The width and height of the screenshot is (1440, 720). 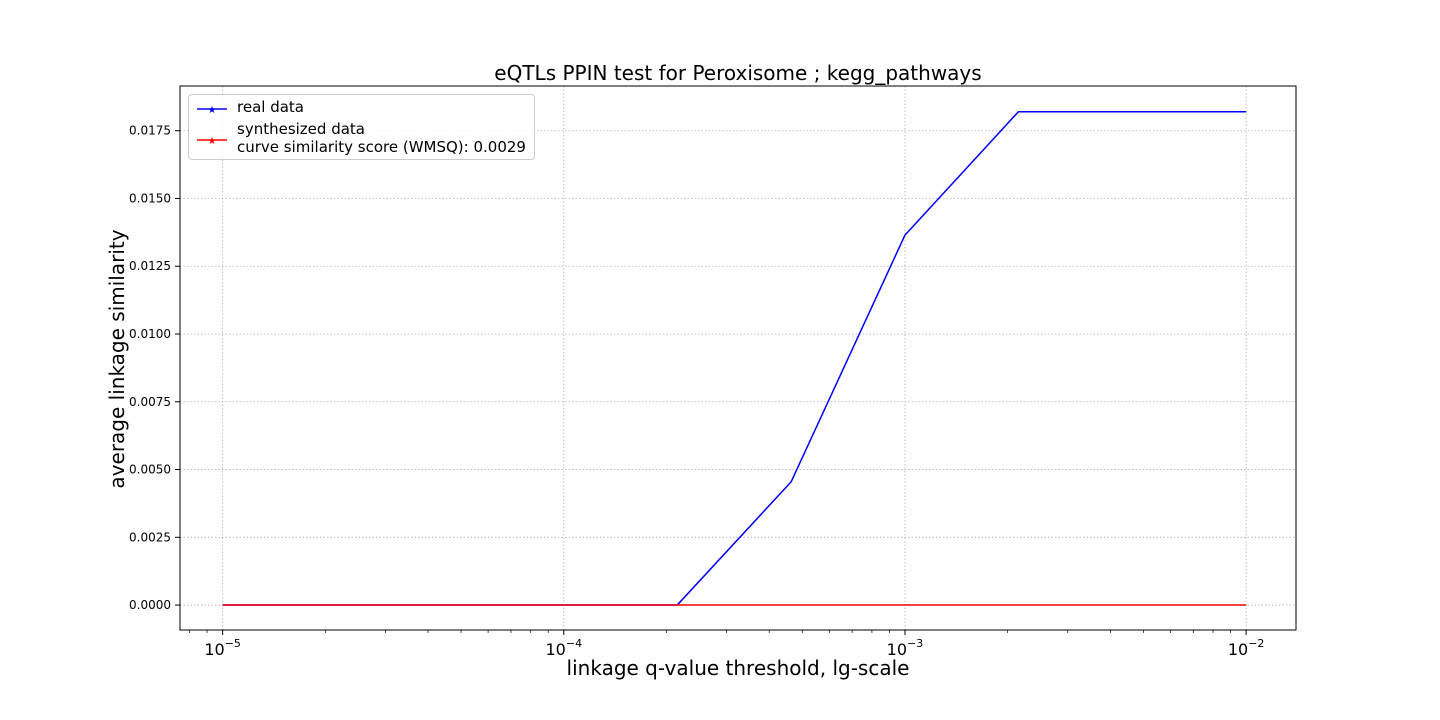 I want to click on x-axis-label: linkage q-value threshold, lg-scale, so click(x=738, y=668).